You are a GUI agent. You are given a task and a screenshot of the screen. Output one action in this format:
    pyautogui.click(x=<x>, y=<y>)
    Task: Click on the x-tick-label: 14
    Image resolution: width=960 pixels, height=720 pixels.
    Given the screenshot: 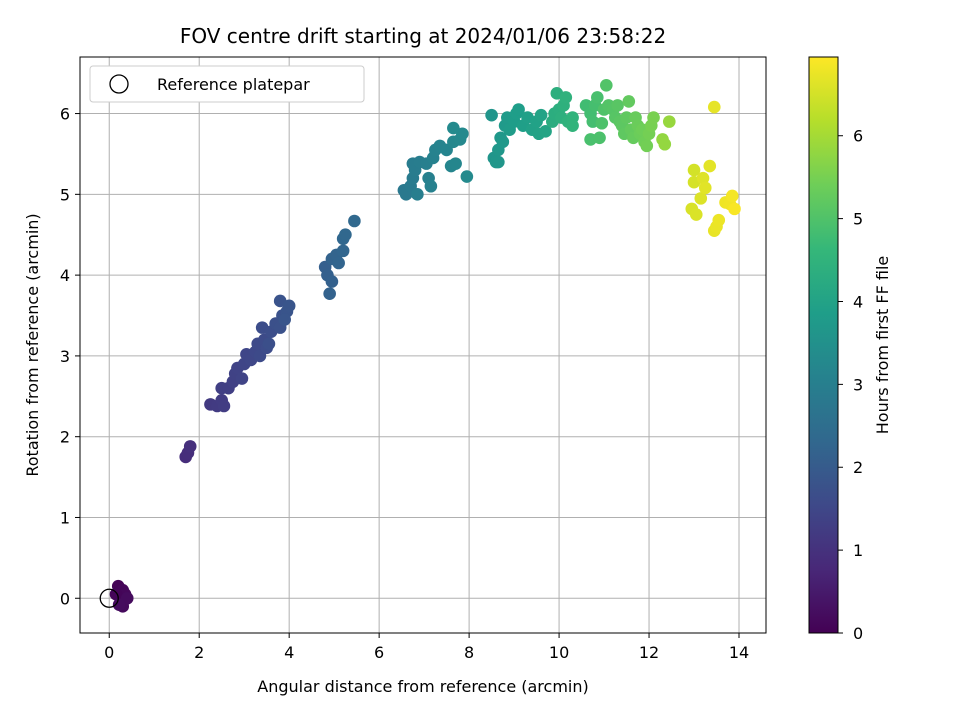 What is the action you would take?
    pyautogui.click(x=739, y=652)
    